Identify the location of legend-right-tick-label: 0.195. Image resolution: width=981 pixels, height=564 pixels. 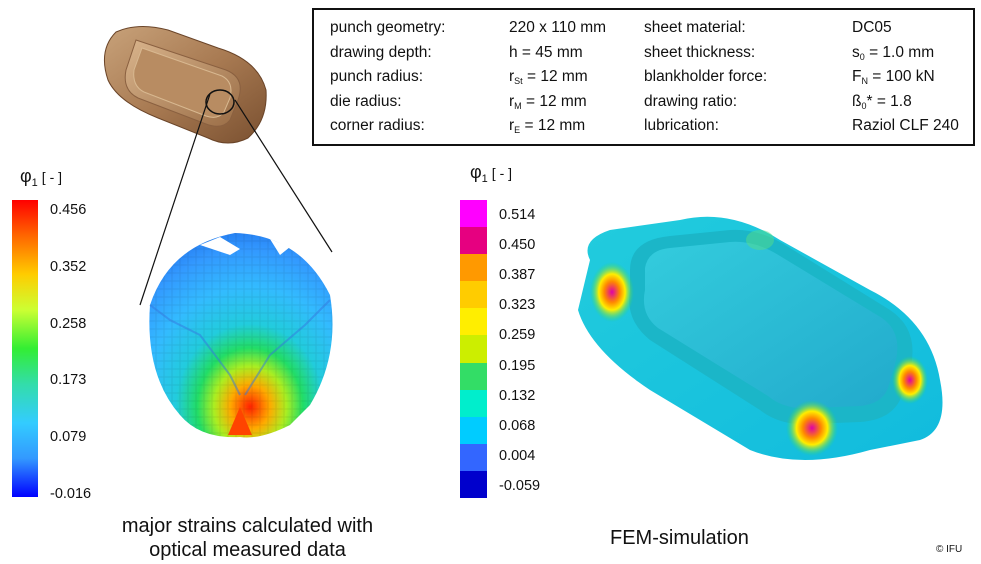
(517, 365).